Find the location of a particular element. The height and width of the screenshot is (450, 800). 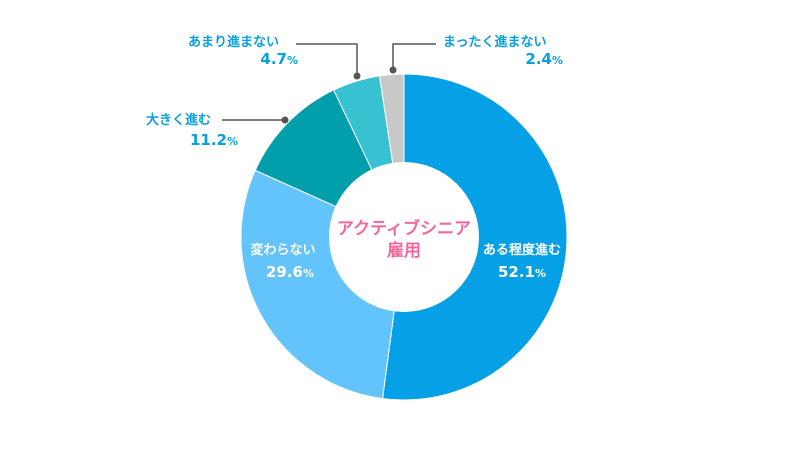

center-label-line2: 雇用 is located at coordinates (404, 250).